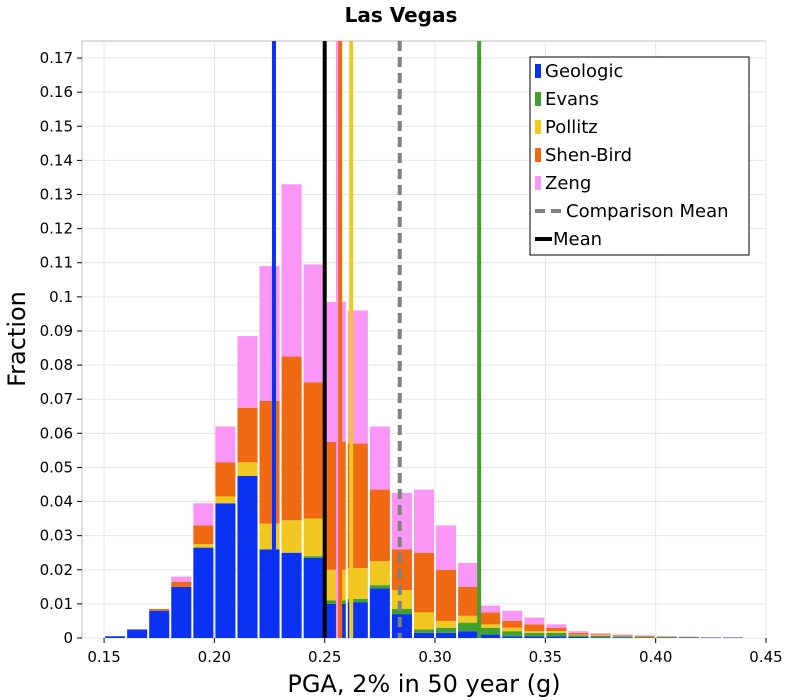 The image size is (800, 700). What do you see at coordinates (545, 657) in the screenshot?
I see `x-tick-label: 0.35` at bounding box center [545, 657].